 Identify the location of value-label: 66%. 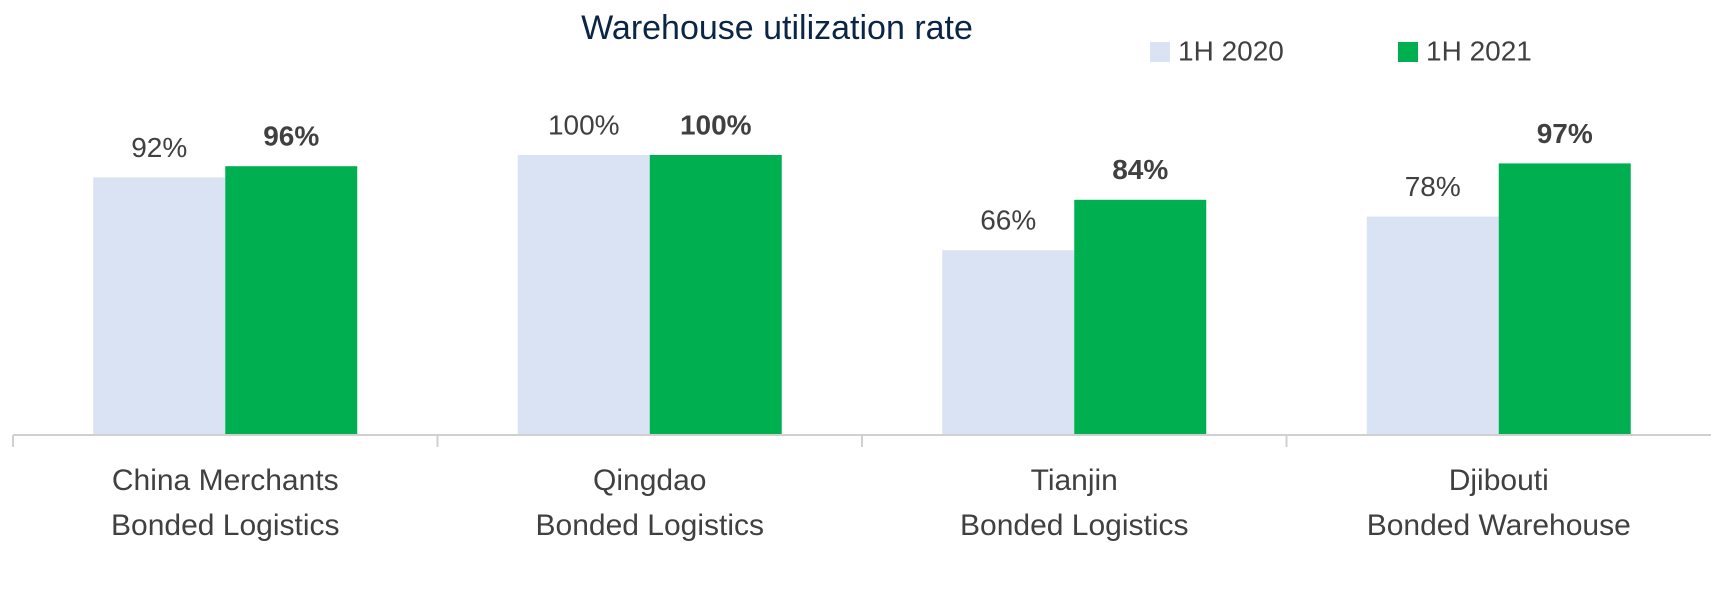
(1008, 220).